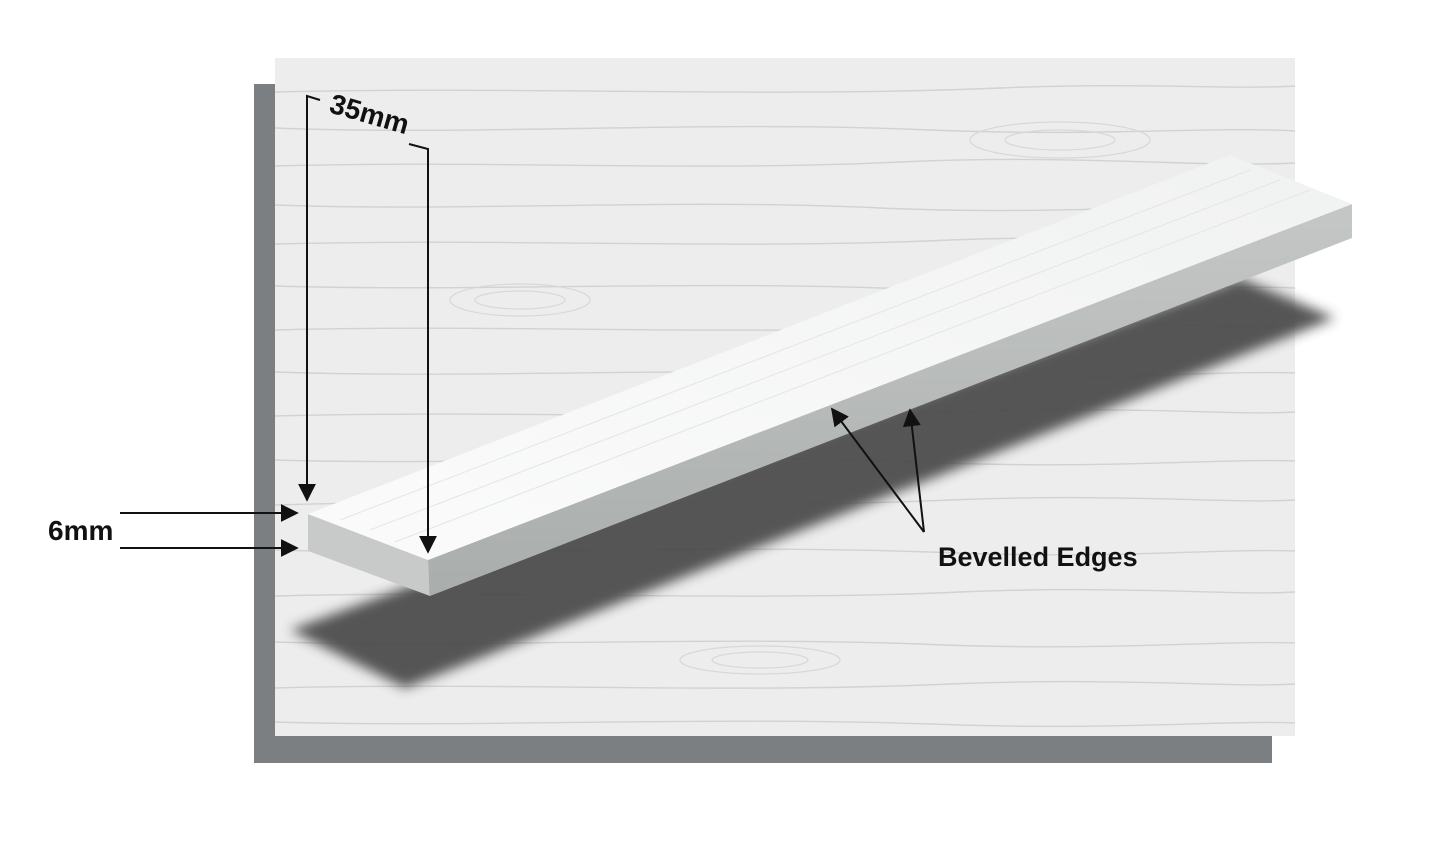 Image resolution: width=1454 pixels, height=841 pixels. I want to click on thickness-dimension, so click(209, 530).